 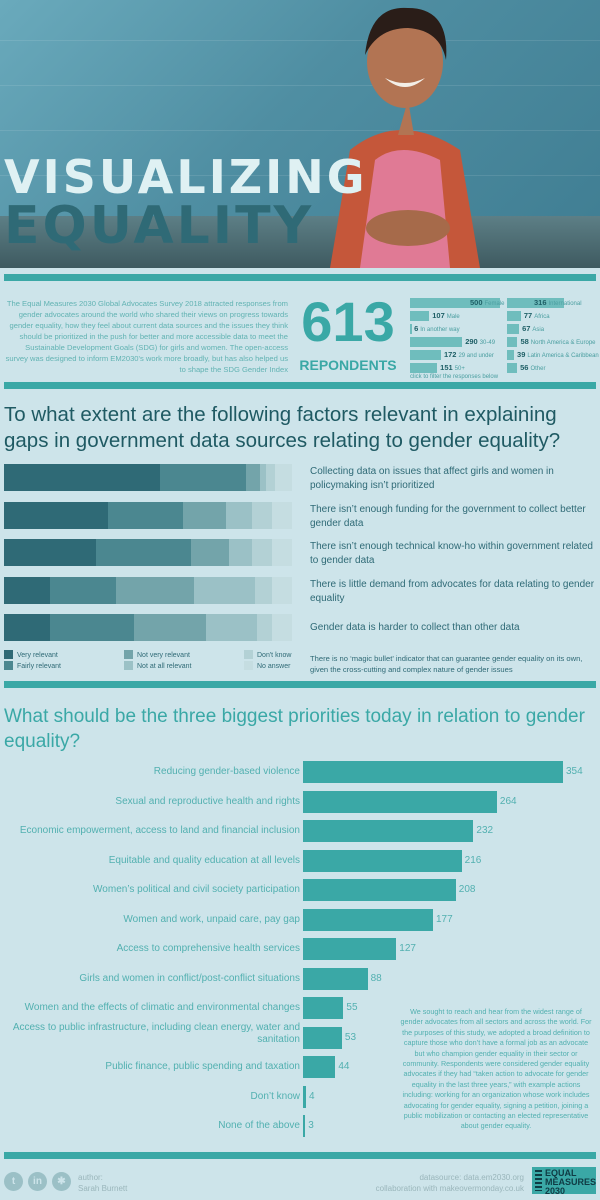 I want to click on filter-label: 151 50+, so click(x=452, y=368).